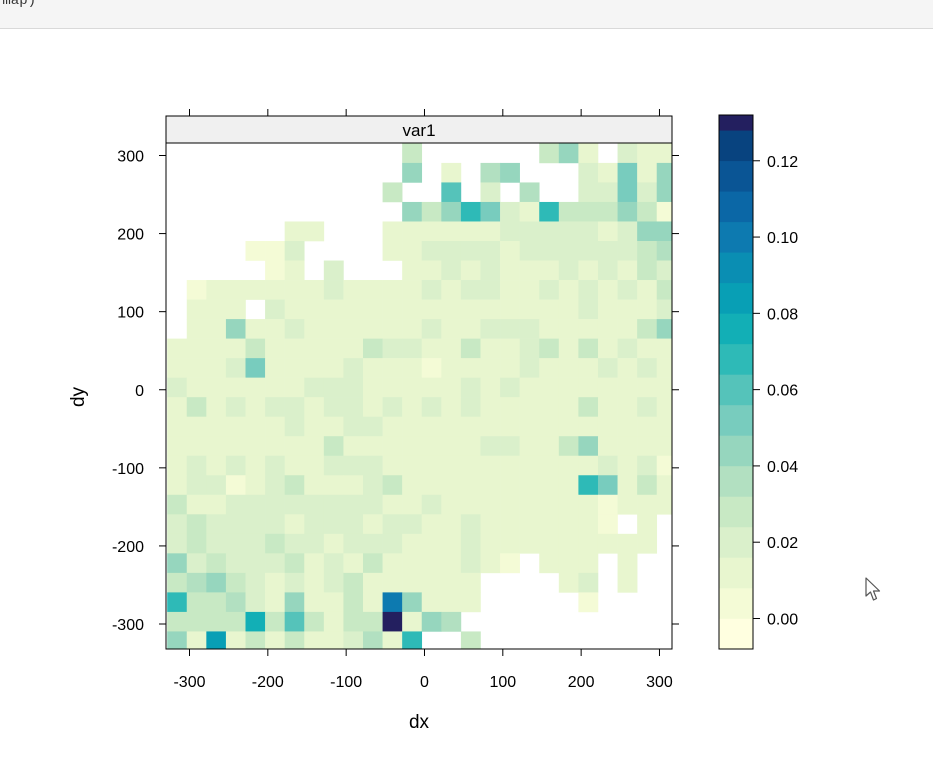 The image size is (933, 765). What do you see at coordinates (419, 722) in the screenshot?
I see `x-axis-title: dx` at bounding box center [419, 722].